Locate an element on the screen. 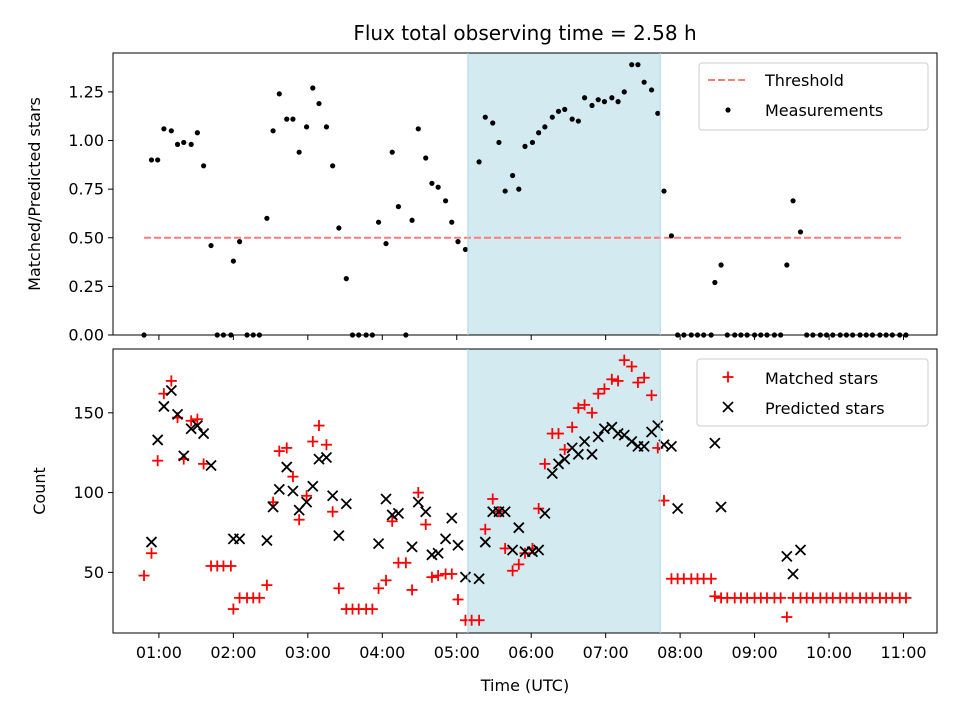 The height and width of the screenshot is (720, 960). legend-predicted-label: Predicted stars is located at coordinates (825, 408).